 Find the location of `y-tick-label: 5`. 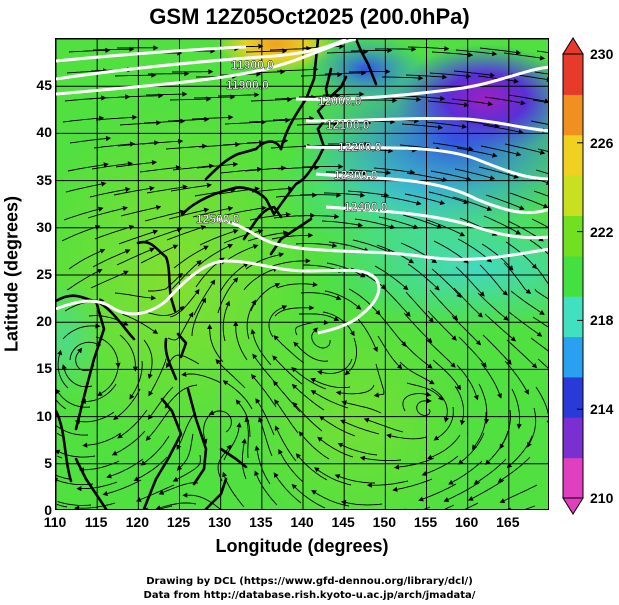

y-tick-label: 5 is located at coordinates (48, 462).